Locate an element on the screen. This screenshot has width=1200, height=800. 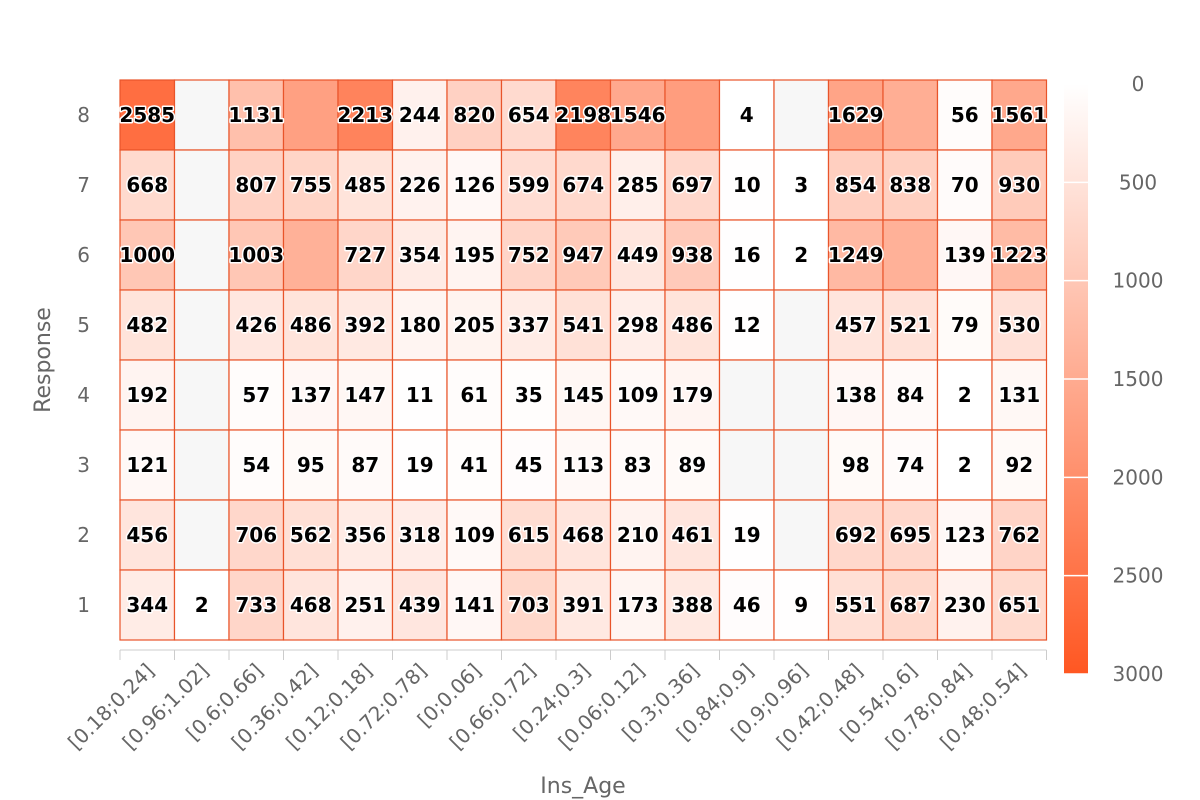
cell-value-label: 337 is located at coordinates (529, 325).